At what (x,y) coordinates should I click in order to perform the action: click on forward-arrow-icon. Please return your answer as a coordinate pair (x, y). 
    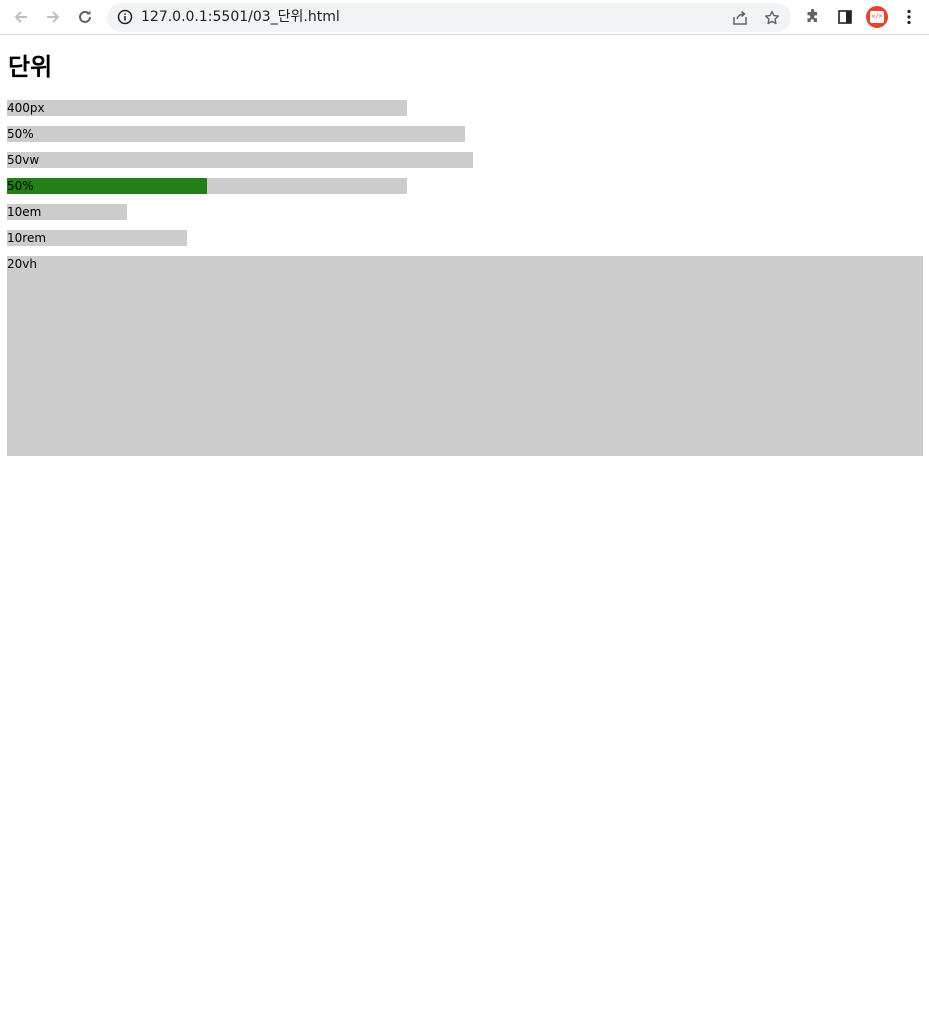
    Looking at the image, I should click on (53, 17).